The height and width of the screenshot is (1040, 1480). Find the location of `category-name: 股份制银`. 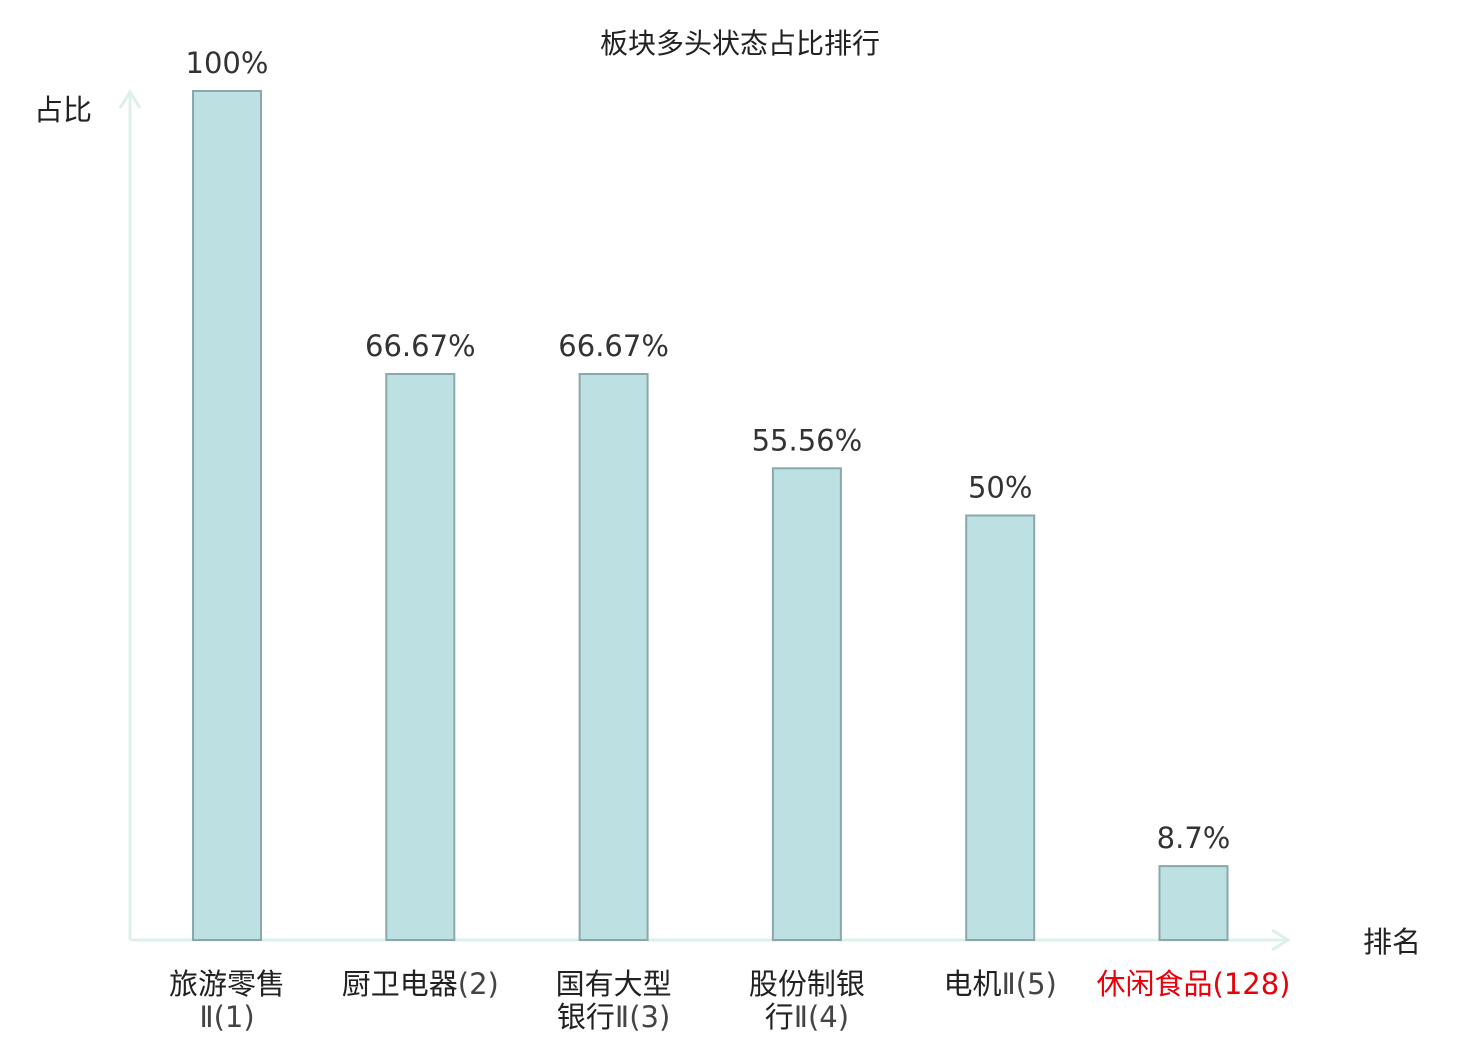

category-name: 股份制银 is located at coordinates (807, 984).